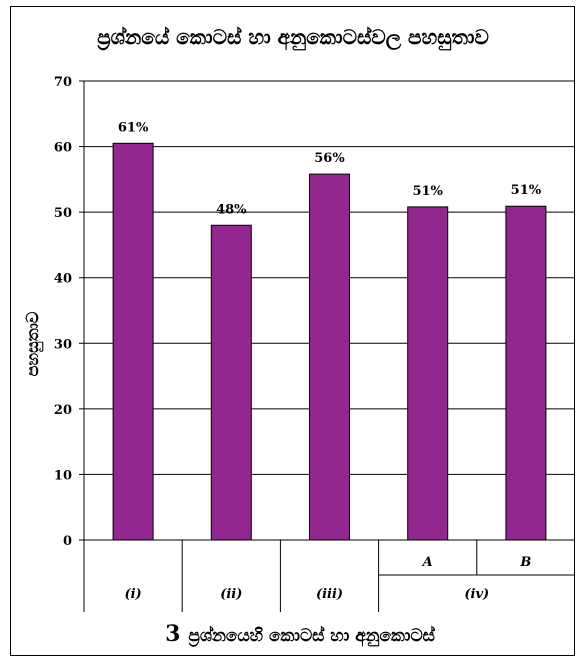  What do you see at coordinates (427, 562) in the screenshot?
I see `x-category-label: A` at bounding box center [427, 562].